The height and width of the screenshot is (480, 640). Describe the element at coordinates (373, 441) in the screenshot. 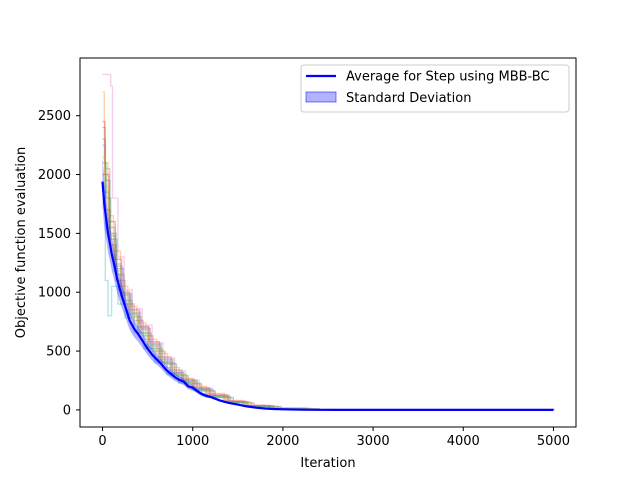

I see `x-tick-label: 3000` at that location.